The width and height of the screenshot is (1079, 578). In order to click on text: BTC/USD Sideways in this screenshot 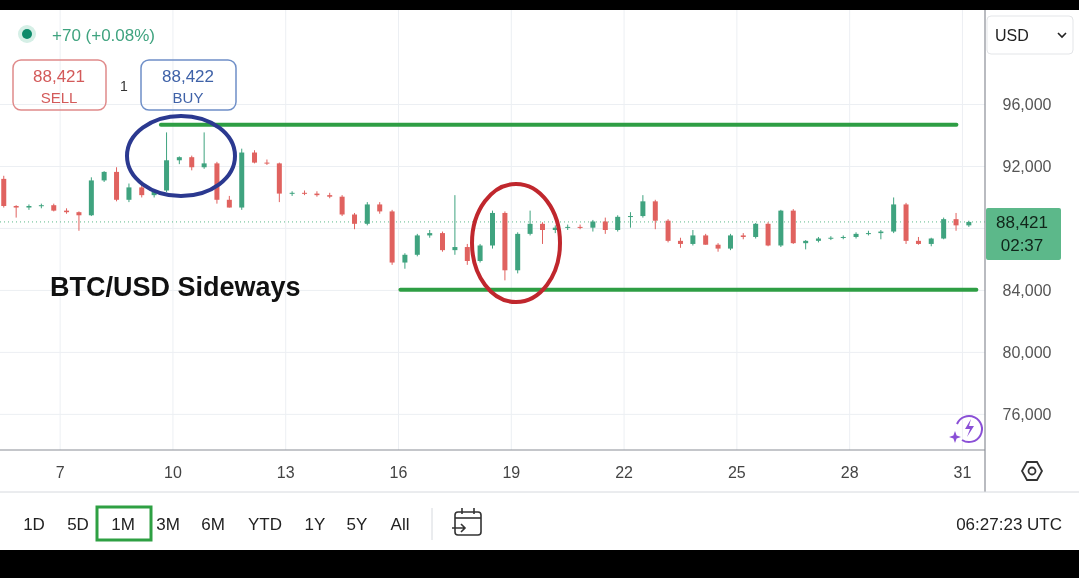, I will do `click(175, 287)`.